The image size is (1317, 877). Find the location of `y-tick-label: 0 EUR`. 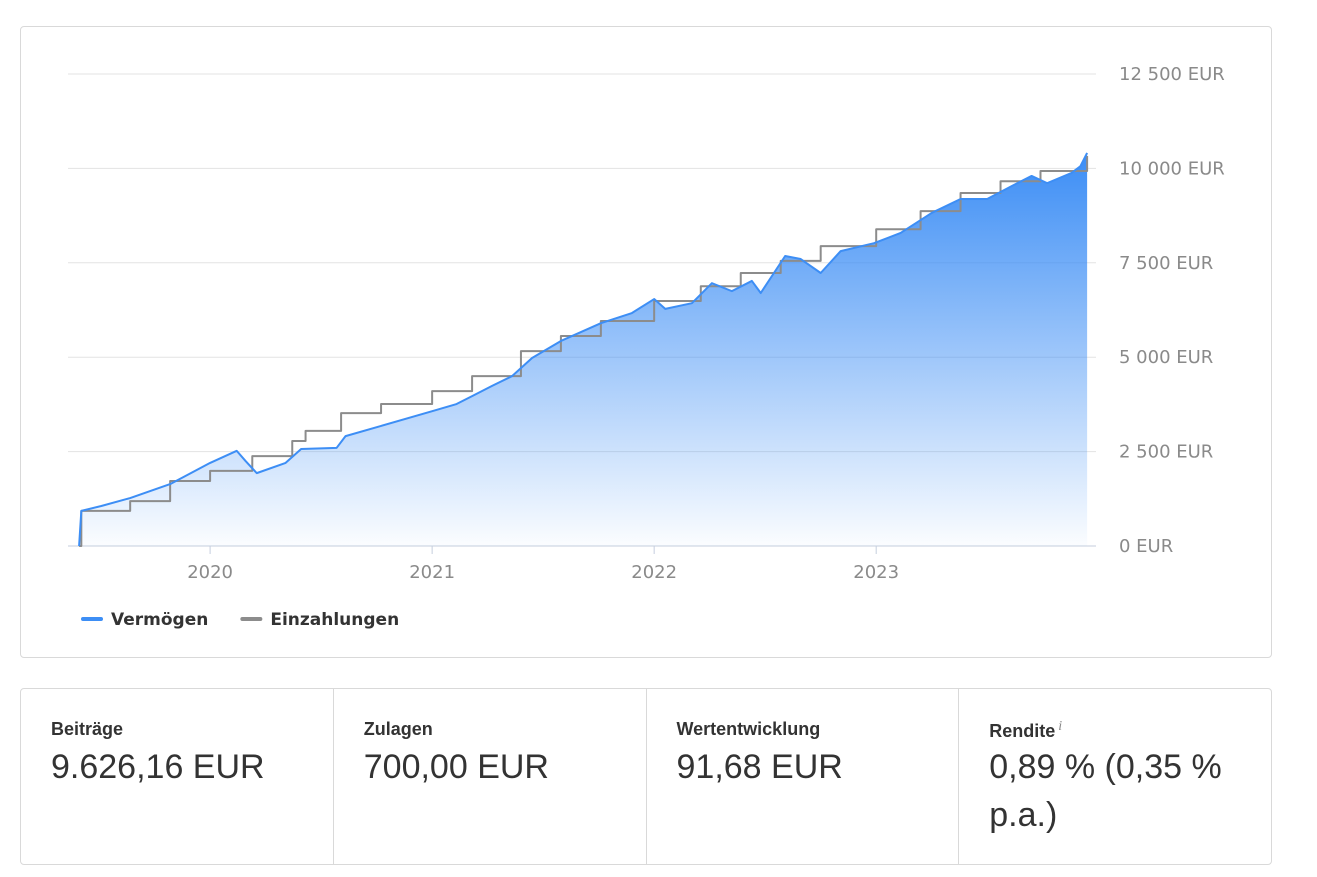

y-tick-label: 0 EUR is located at coordinates (1146, 546).